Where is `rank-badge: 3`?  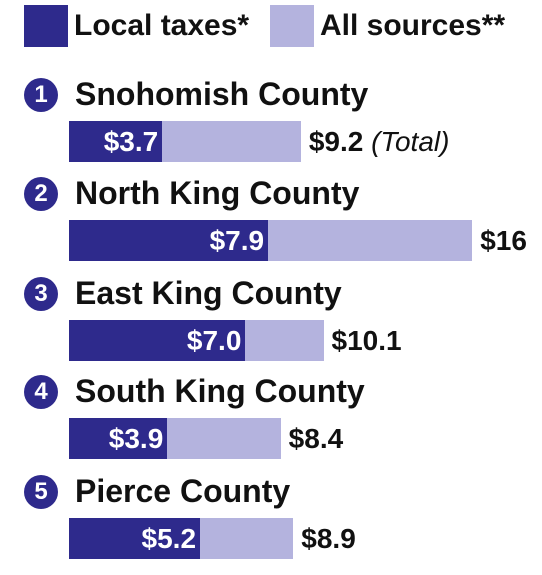
rank-badge: 3 is located at coordinates (41, 294).